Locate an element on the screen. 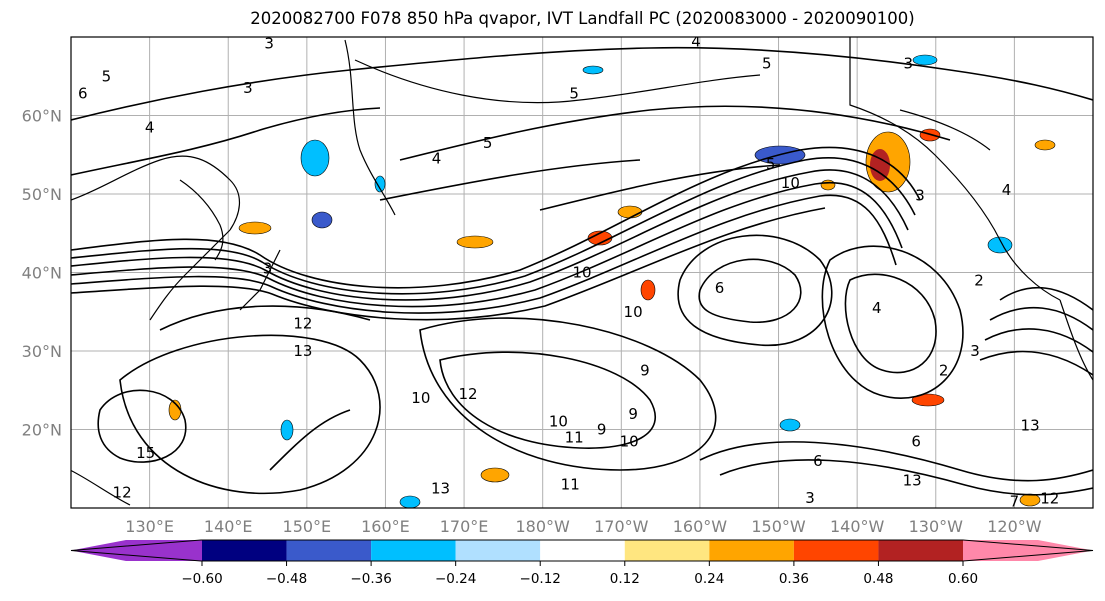  colorbar-extend-low is located at coordinates (136, 550).